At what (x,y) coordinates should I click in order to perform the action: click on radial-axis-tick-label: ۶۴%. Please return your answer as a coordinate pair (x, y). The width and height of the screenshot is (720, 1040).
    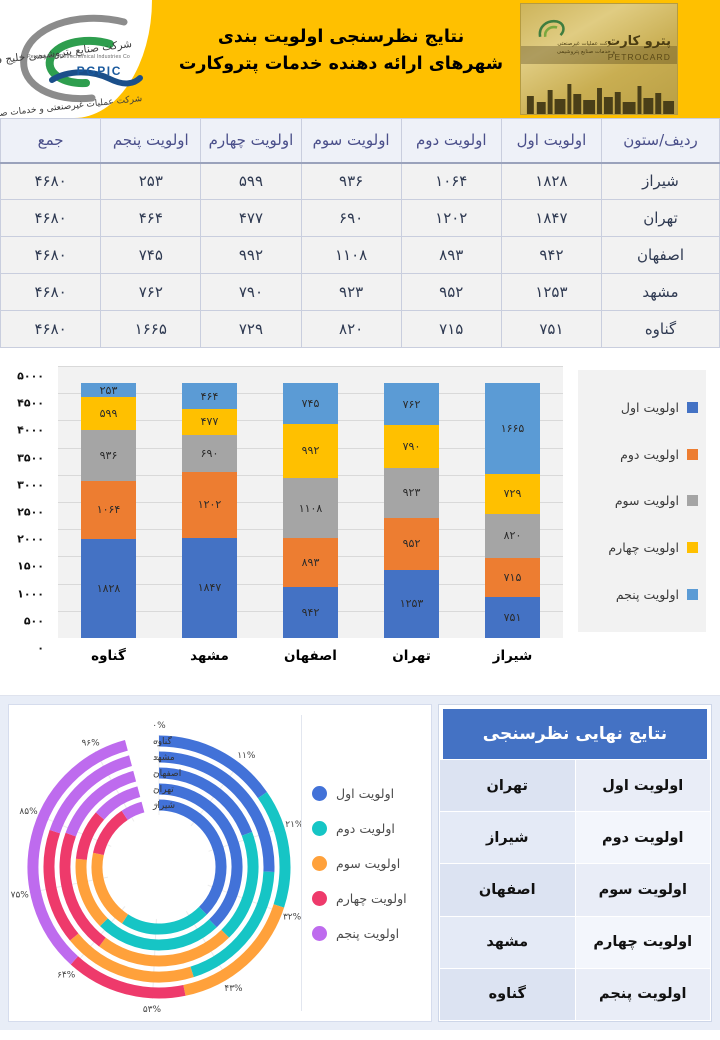
    Looking at the image, I should click on (66, 975).